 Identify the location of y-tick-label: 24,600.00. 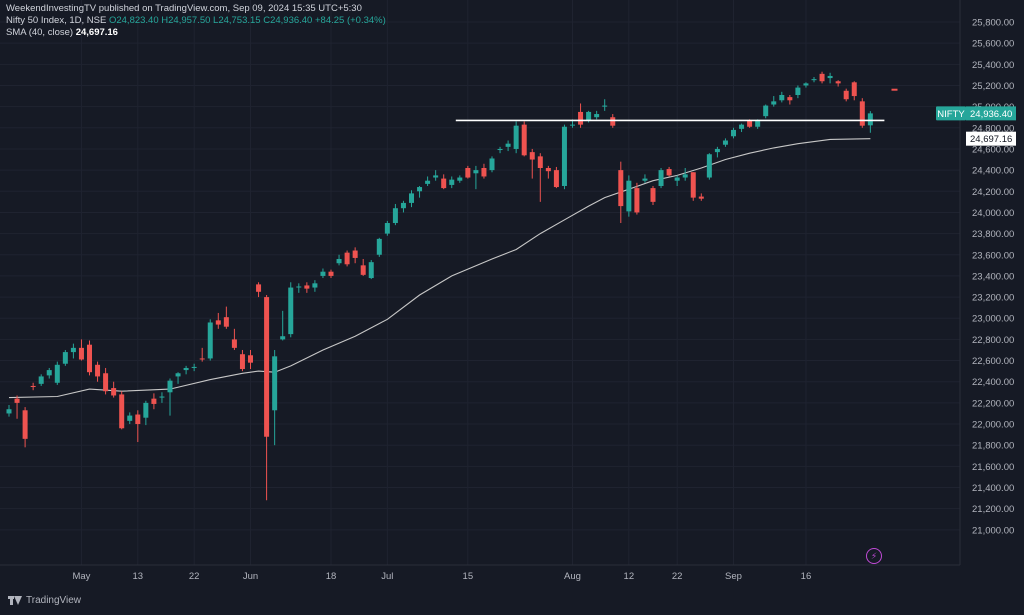
(993, 149).